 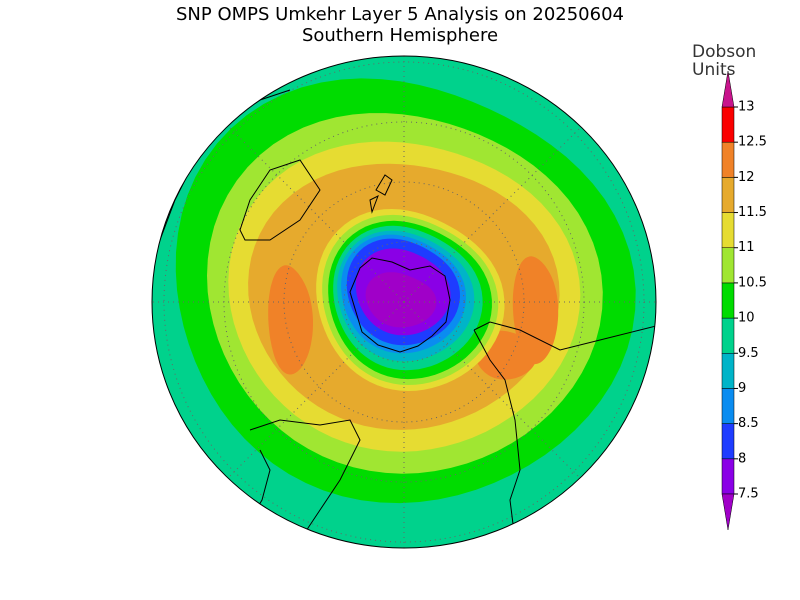 What do you see at coordinates (742, 458) in the screenshot?
I see `colorbar-label: 8` at bounding box center [742, 458].